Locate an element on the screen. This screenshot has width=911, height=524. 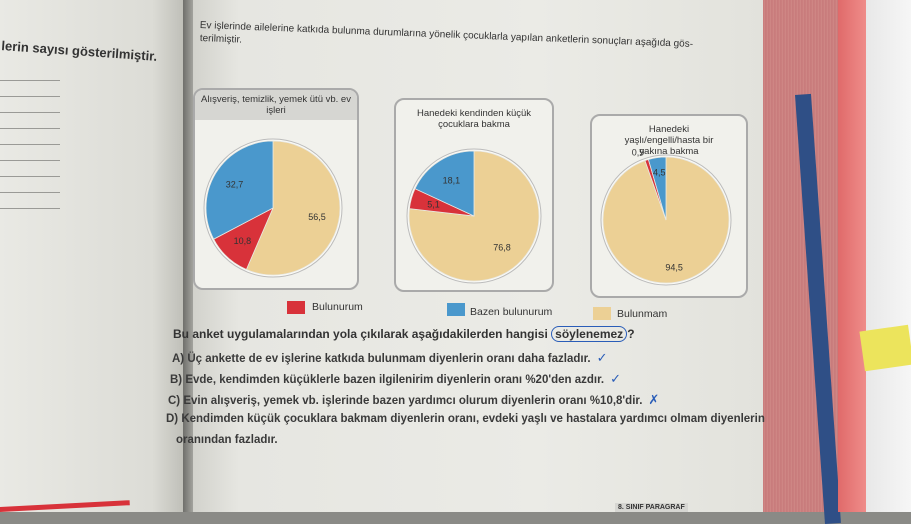
pie-3-label-bulunurum: 0,9 is located at coordinates (638, 152).